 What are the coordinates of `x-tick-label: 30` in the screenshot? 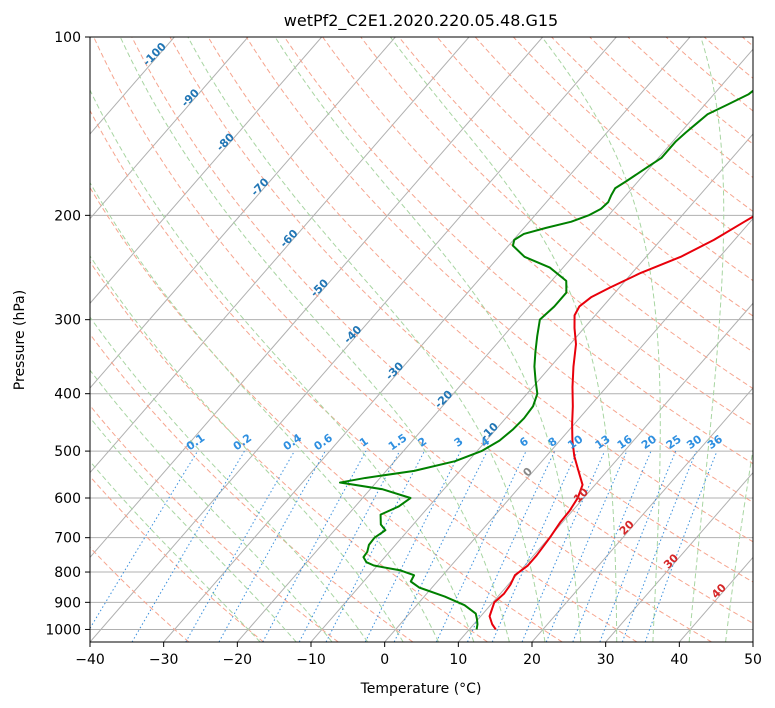 It's located at (606, 660).